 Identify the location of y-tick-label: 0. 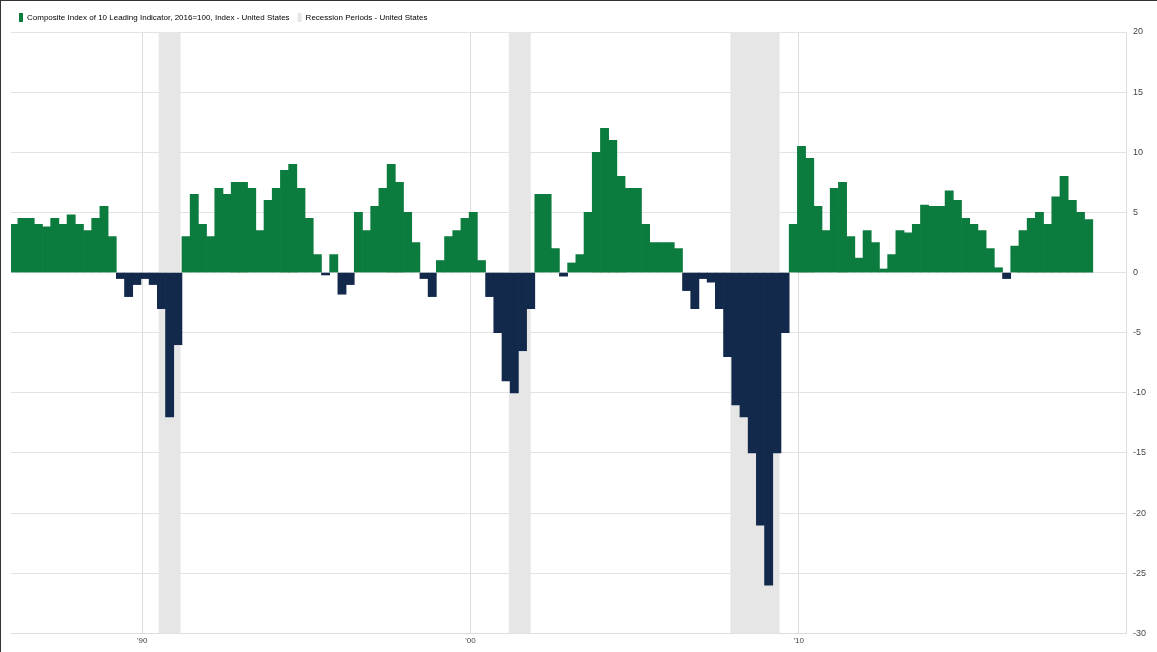
(1135, 272).